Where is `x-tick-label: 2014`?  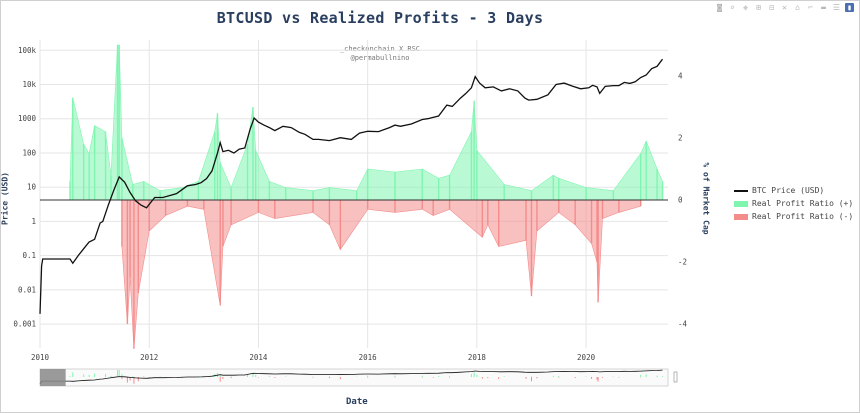
x-tick-label: 2014 is located at coordinates (258, 357).